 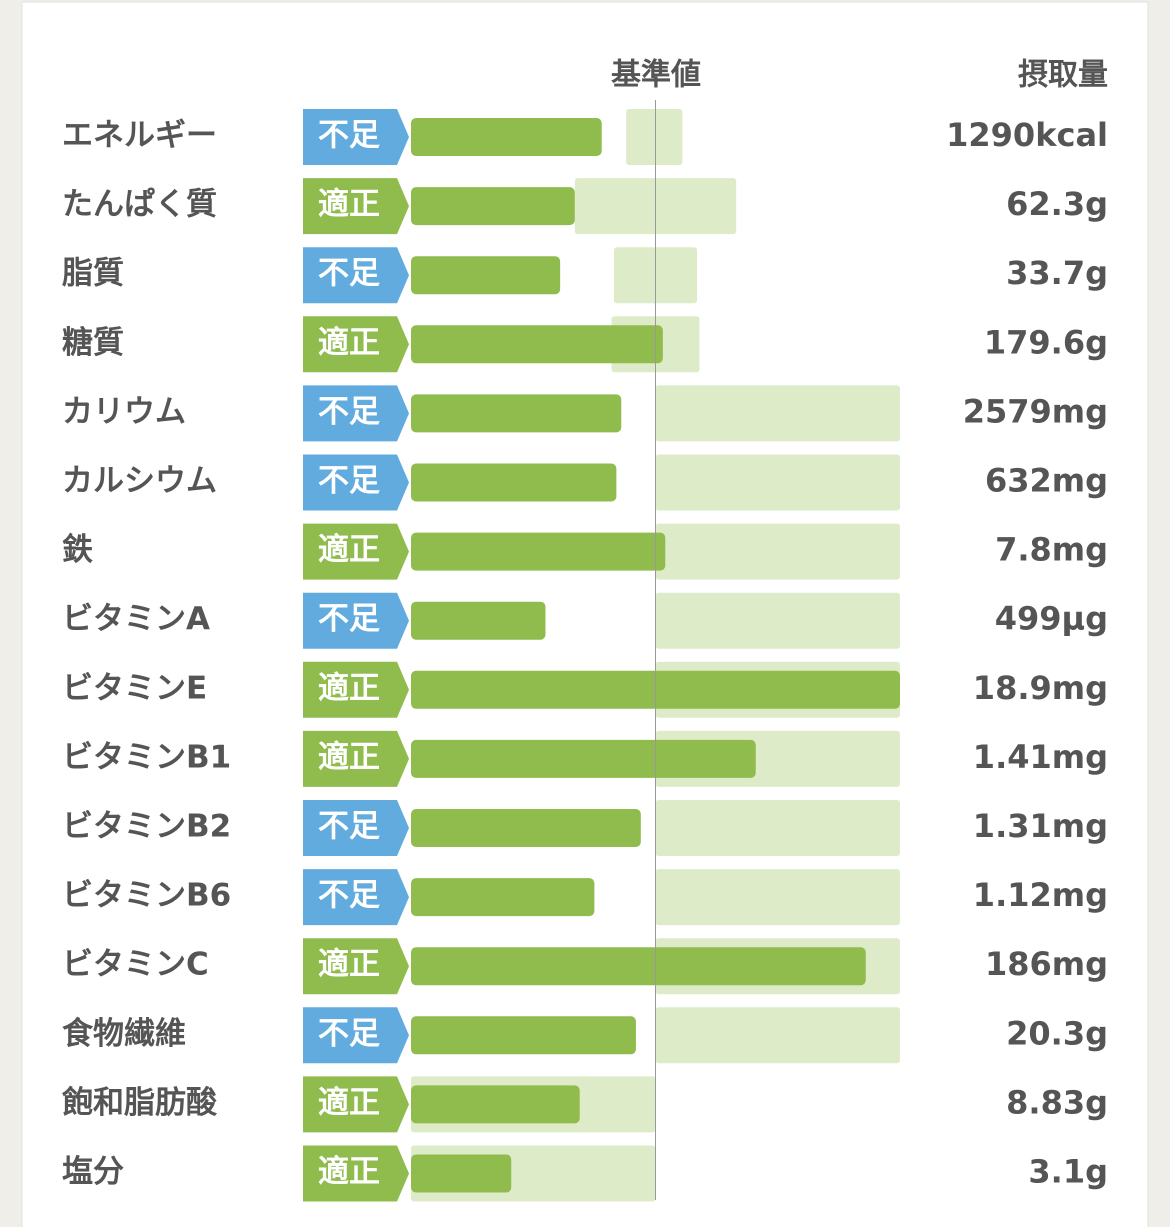 What do you see at coordinates (146, 757) in the screenshot?
I see `nutrient-name: ビタミンB1` at bounding box center [146, 757].